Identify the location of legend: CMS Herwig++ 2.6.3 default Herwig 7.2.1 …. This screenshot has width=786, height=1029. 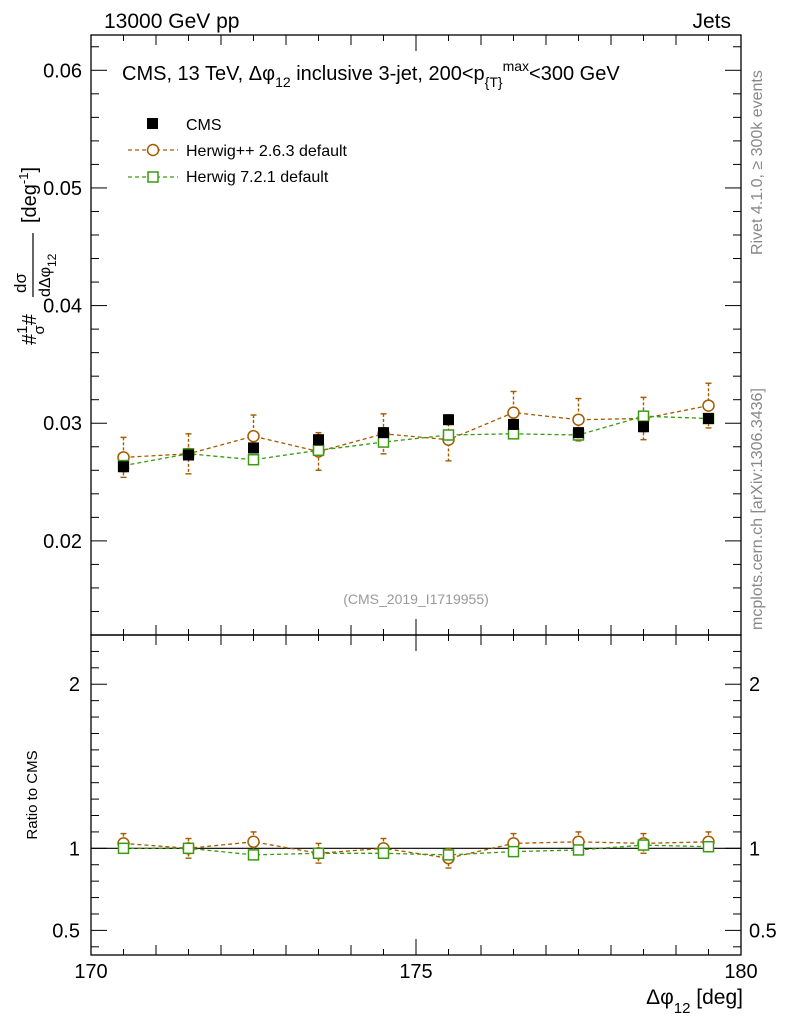
(238, 151).